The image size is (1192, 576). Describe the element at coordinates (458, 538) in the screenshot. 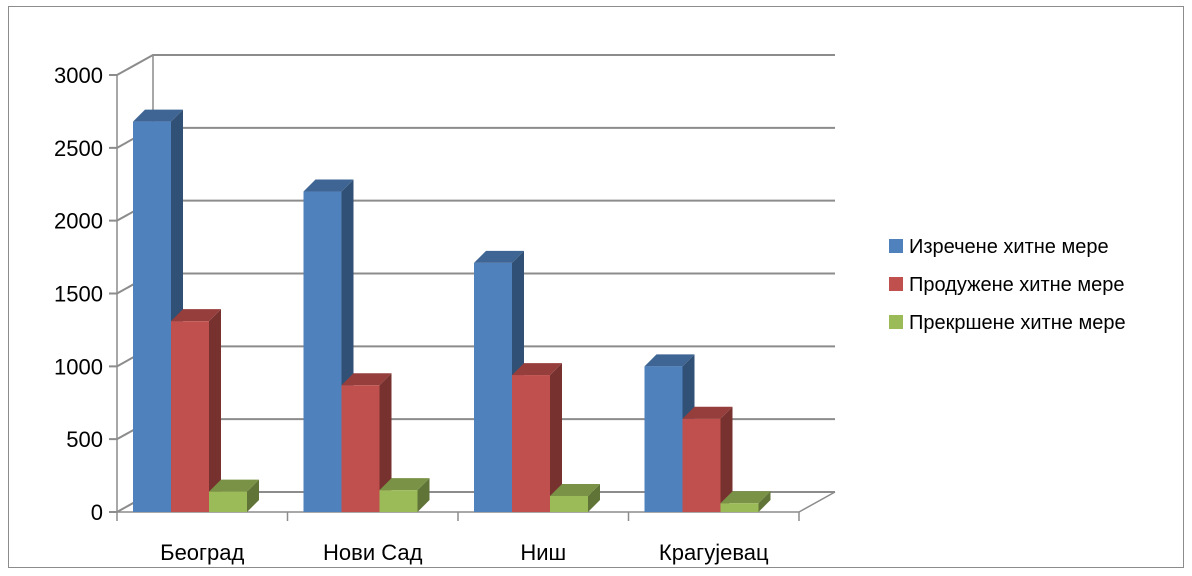

I see `x-axis: Београд Нови Сад Ниш Крагујевац` at that location.